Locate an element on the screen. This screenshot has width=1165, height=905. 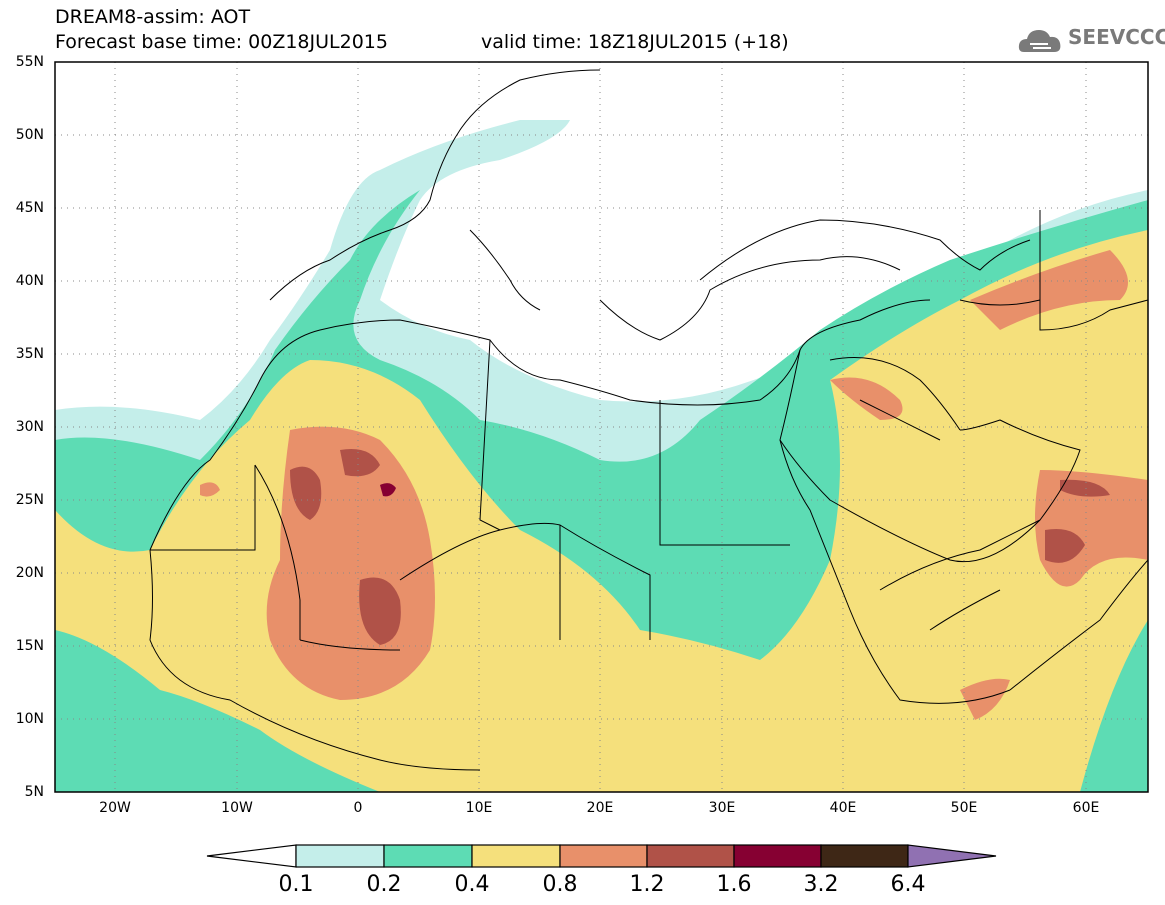
colorbar-over-arrow is located at coordinates (952, 856).